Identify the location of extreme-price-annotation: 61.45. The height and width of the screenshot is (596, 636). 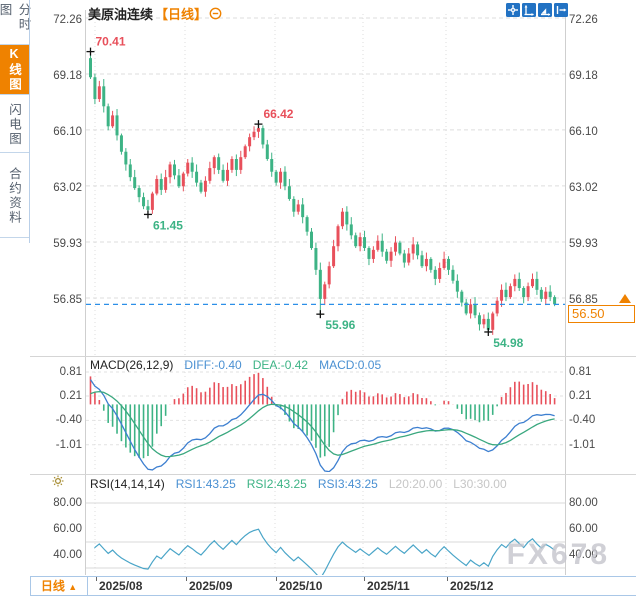
(168, 225).